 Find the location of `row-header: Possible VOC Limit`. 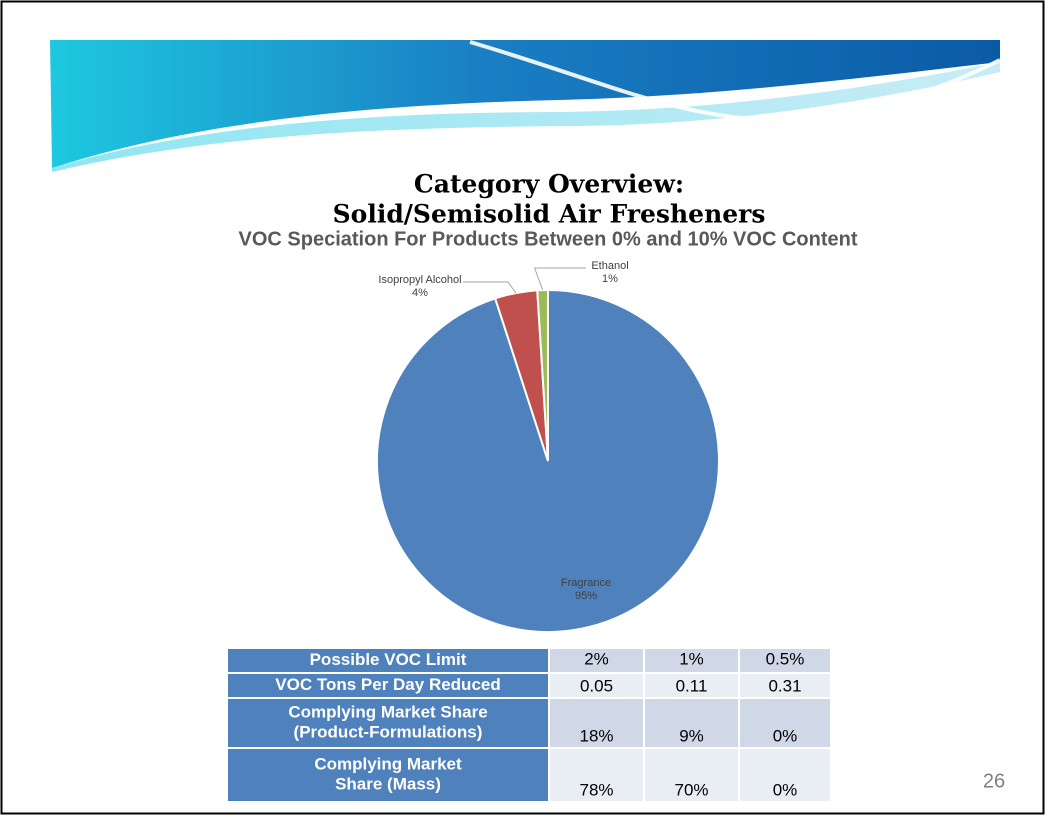

row-header: Possible VOC Limit is located at coordinates (388, 659).